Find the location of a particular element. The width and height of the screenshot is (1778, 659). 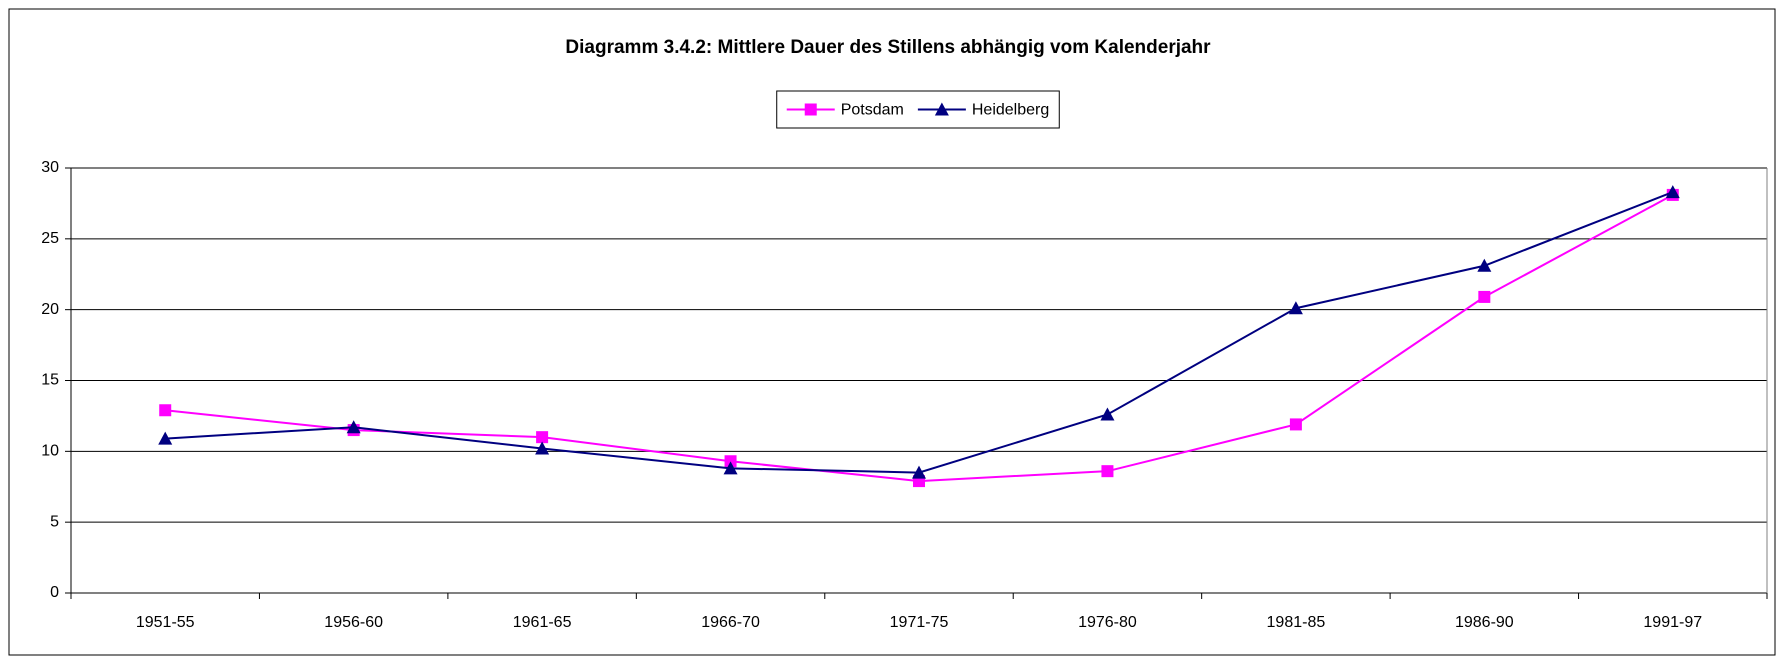

y-tick-label: 15 is located at coordinates (50, 380).